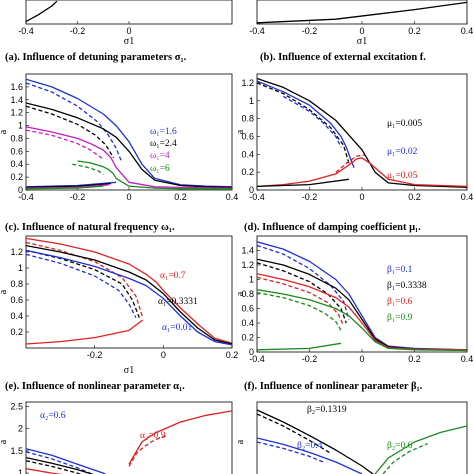 This screenshot has height=474, width=474. I want to click on panel-b: -0.4 -0.2 0 0.2 0.4 σ1, so click(355, 25).